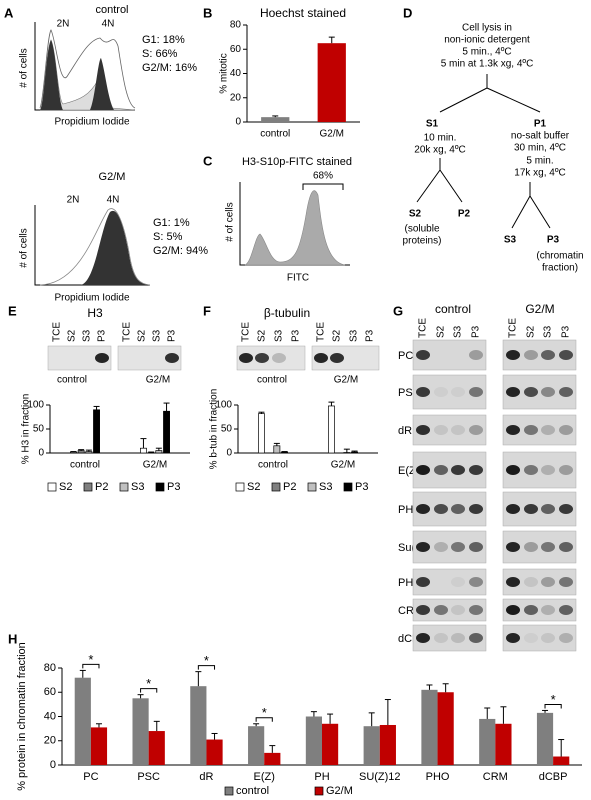 This screenshot has width=591, height=800. What do you see at coordinates (108, 24) in the screenshot?
I see `peak-label: 4N` at bounding box center [108, 24].